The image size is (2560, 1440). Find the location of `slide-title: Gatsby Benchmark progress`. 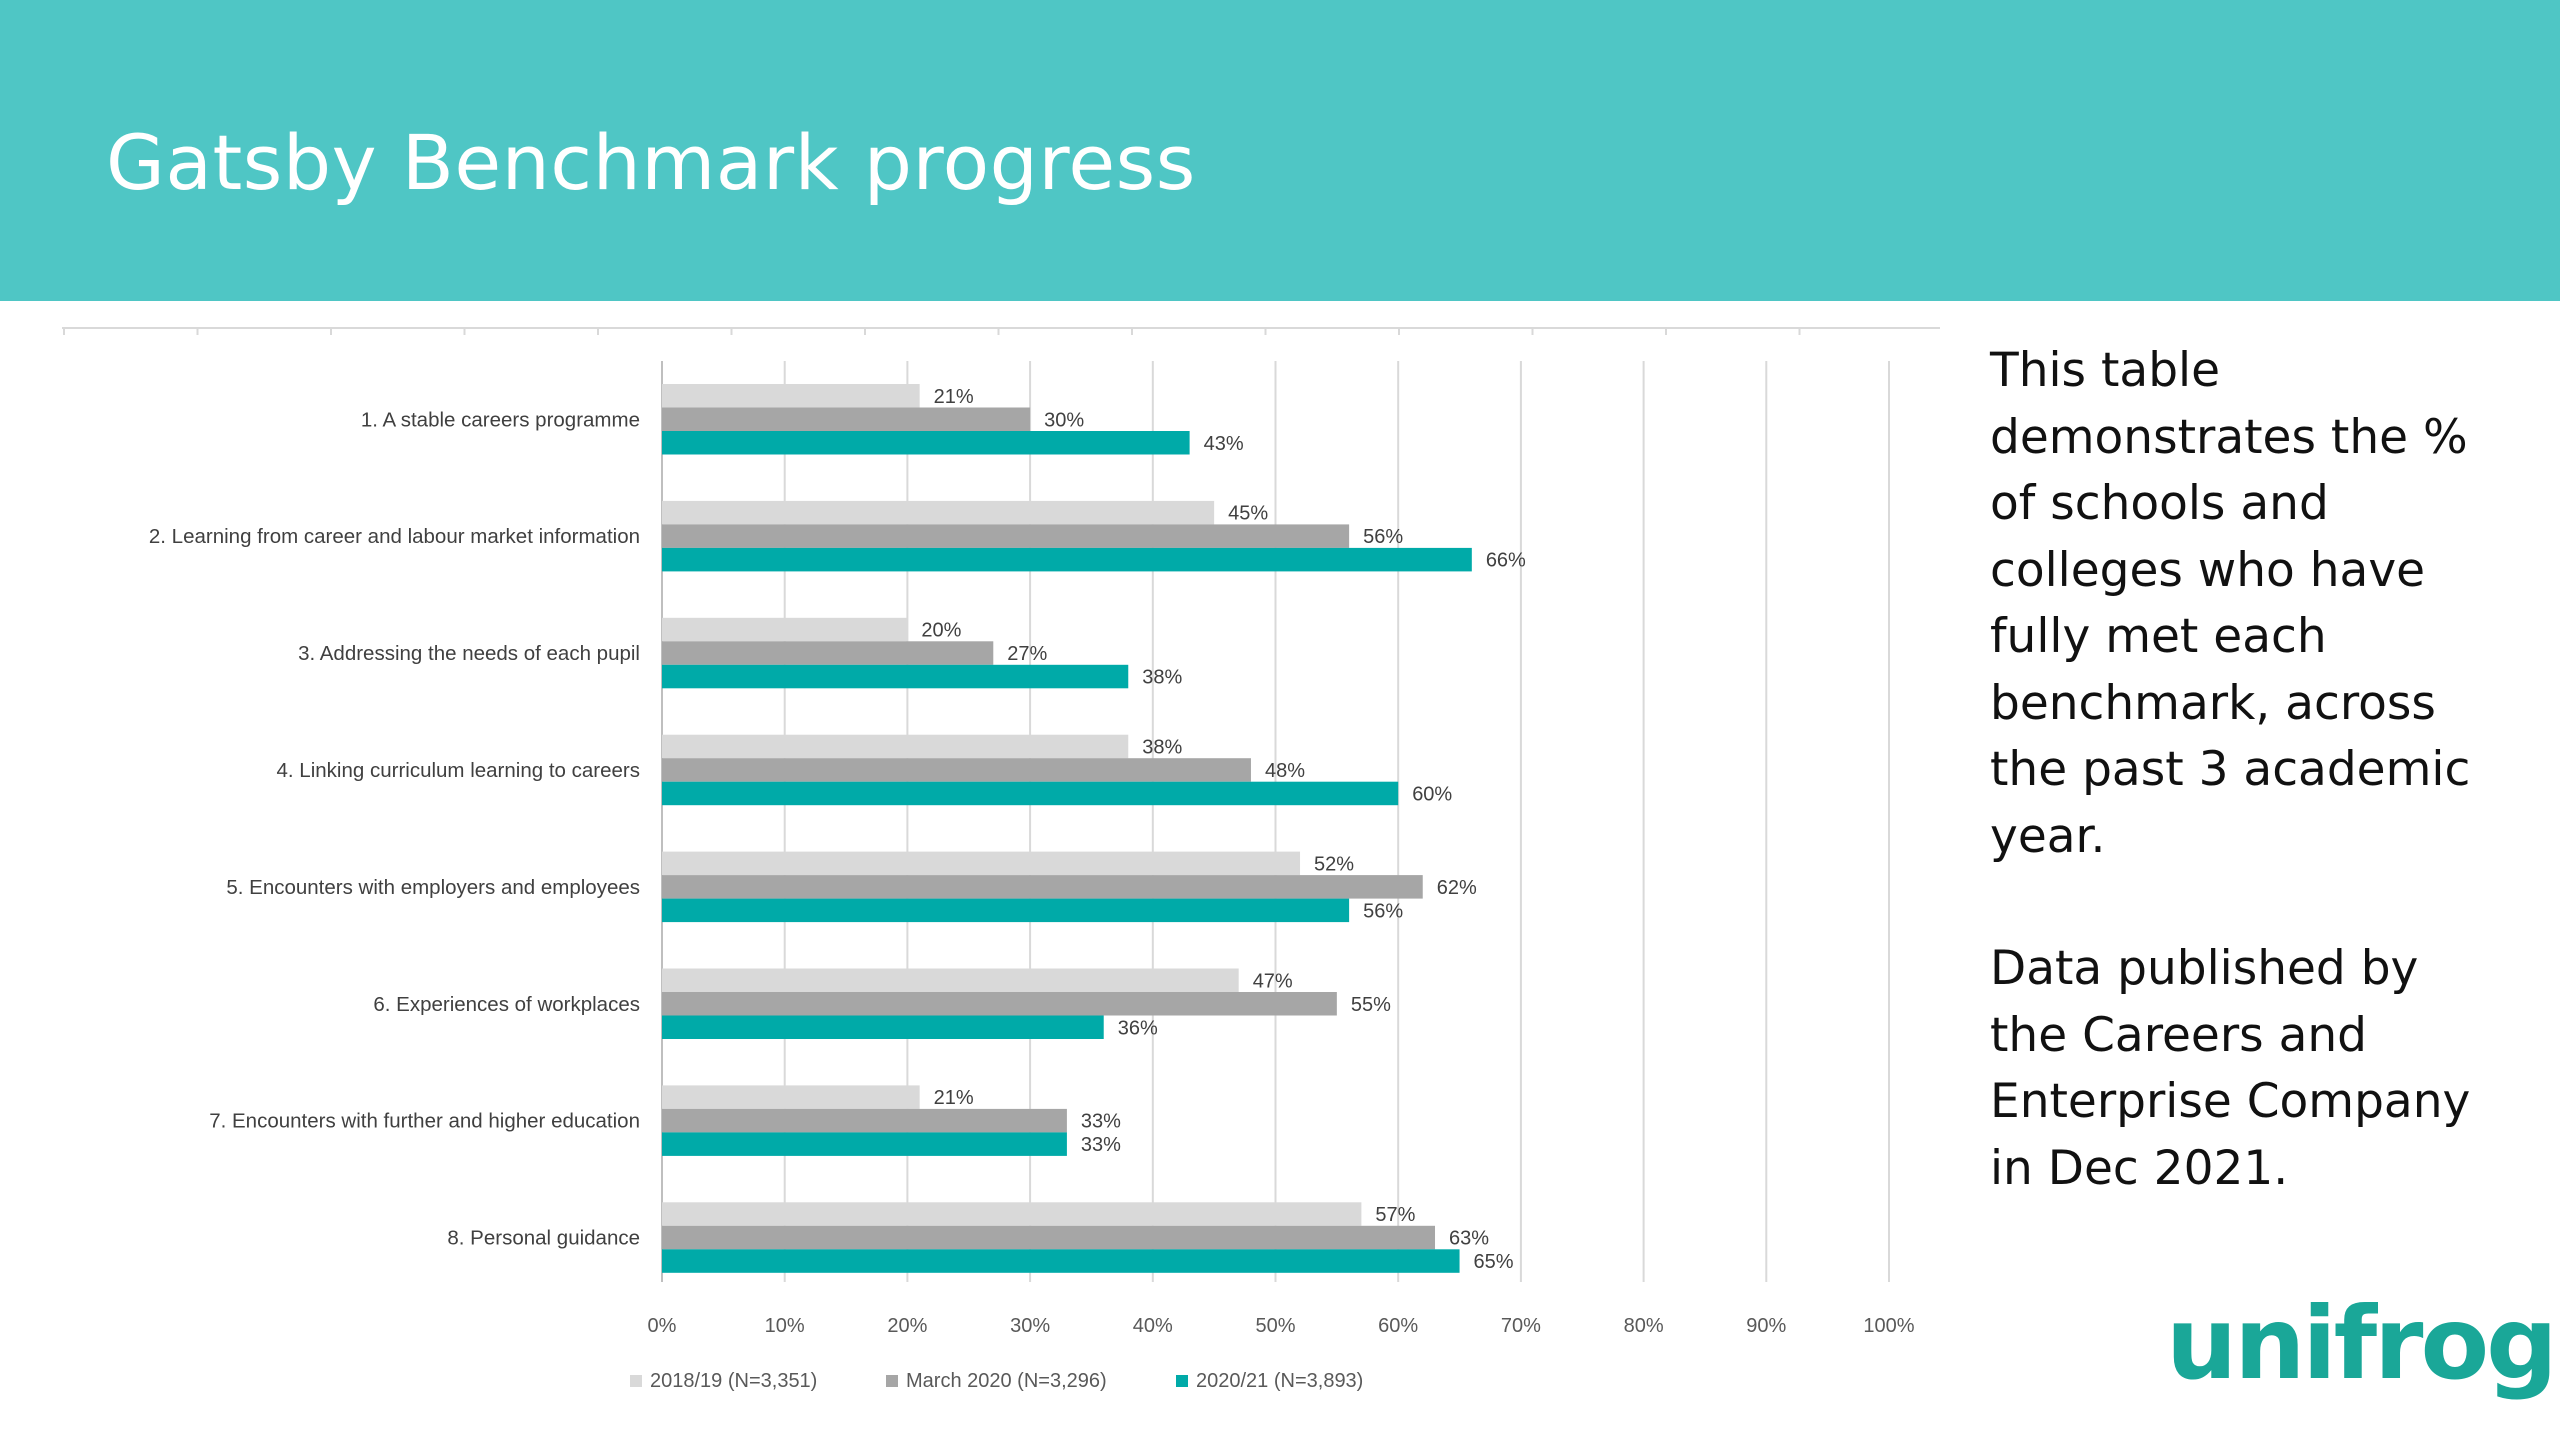

slide-title: Gatsby Benchmark progress is located at coordinates (651, 162).